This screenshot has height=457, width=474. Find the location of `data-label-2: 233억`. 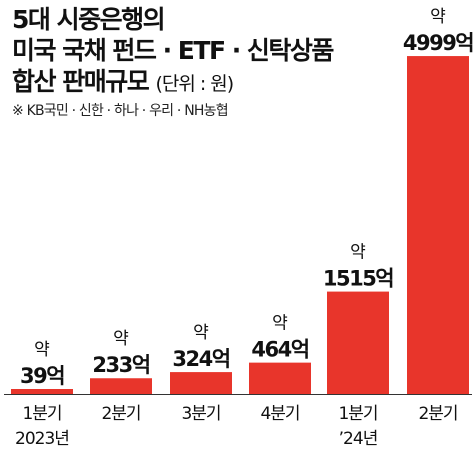

data-label-2: 233억 is located at coordinates (120, 365).